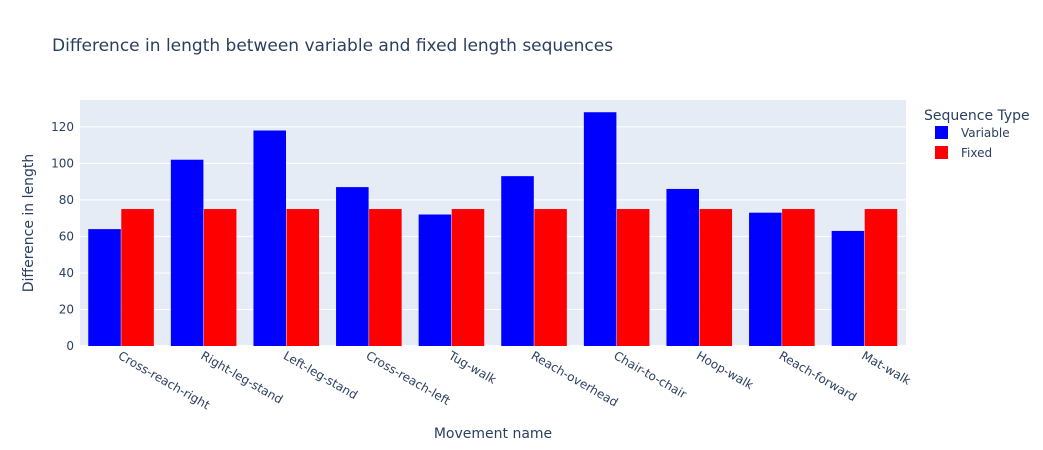 This screenshot has width=1043, height=450. Describe the element at coordinates (269, 238) in the screenshot. I see `bar-variable-left-leg-stand` at that location.